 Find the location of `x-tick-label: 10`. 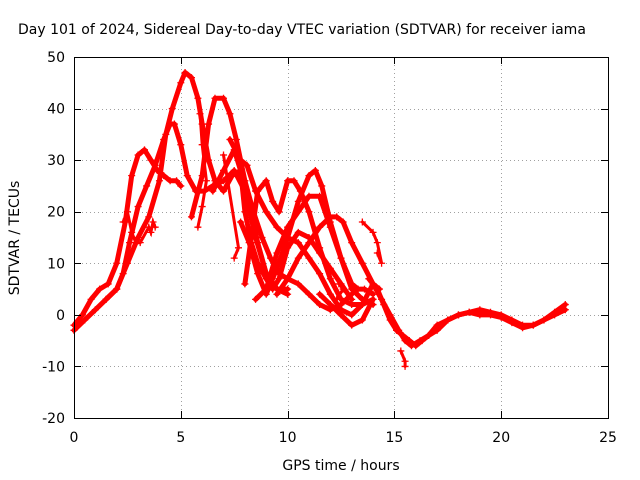

x-tick-label: 10 is located at coordinates (288, 438).